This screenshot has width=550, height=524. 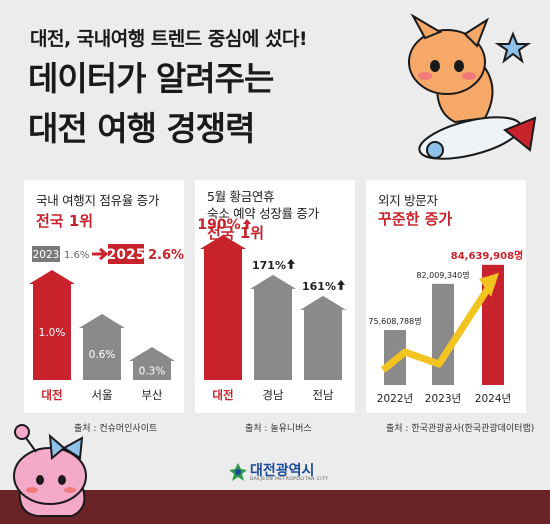 What do you see at coordinates (278, 429) in the screenshot?
I see `panel2-source: 출처 : 놀유니버스` at bounding box center [278, 429].